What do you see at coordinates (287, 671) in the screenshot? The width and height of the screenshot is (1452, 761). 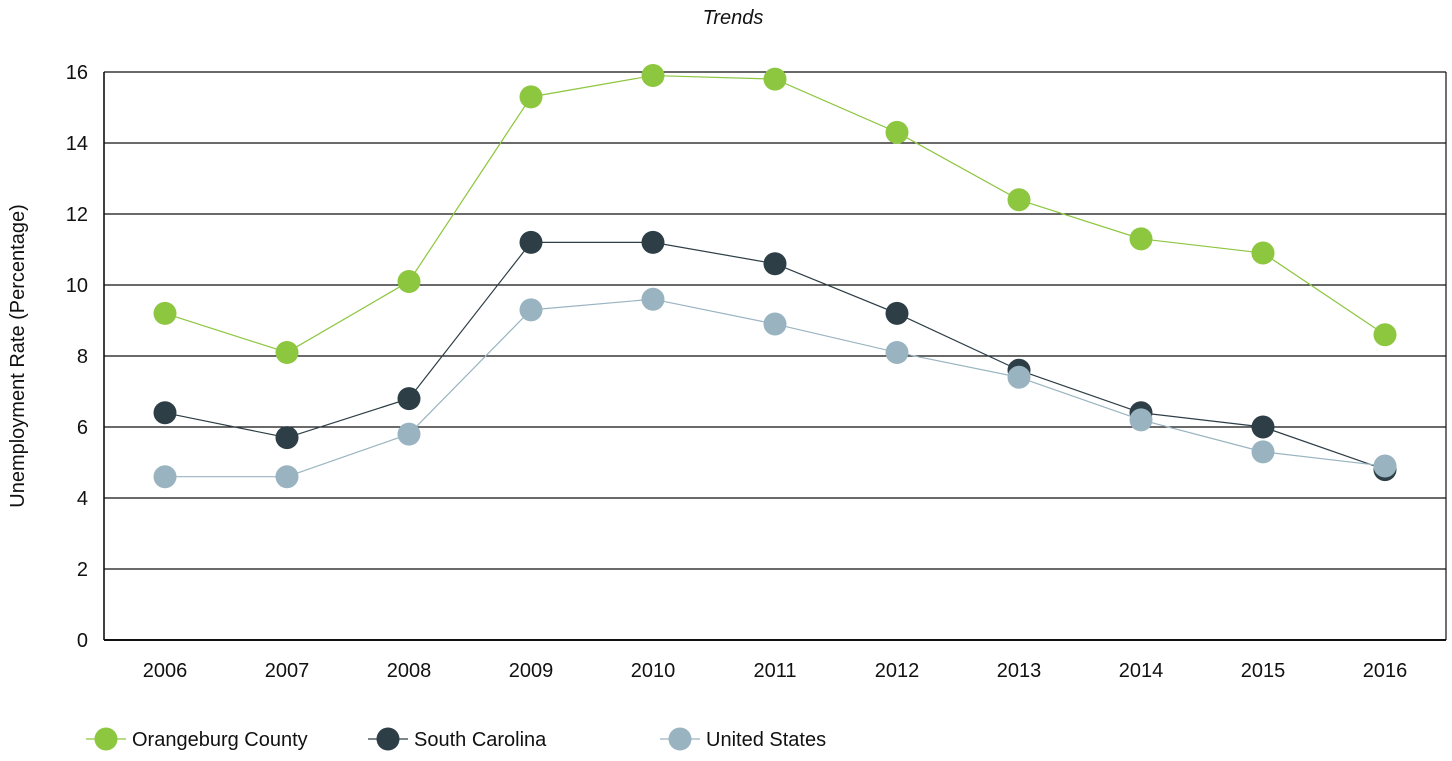 I see `x-tick-label: 2007` at bounding box center [287, 671].